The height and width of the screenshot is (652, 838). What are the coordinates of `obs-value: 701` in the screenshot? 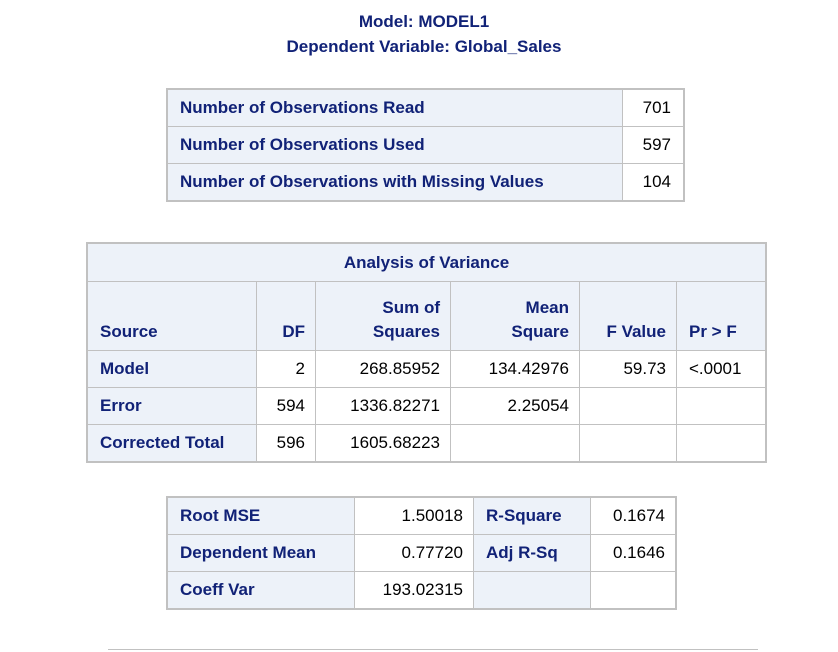 It's located at (653, 107).